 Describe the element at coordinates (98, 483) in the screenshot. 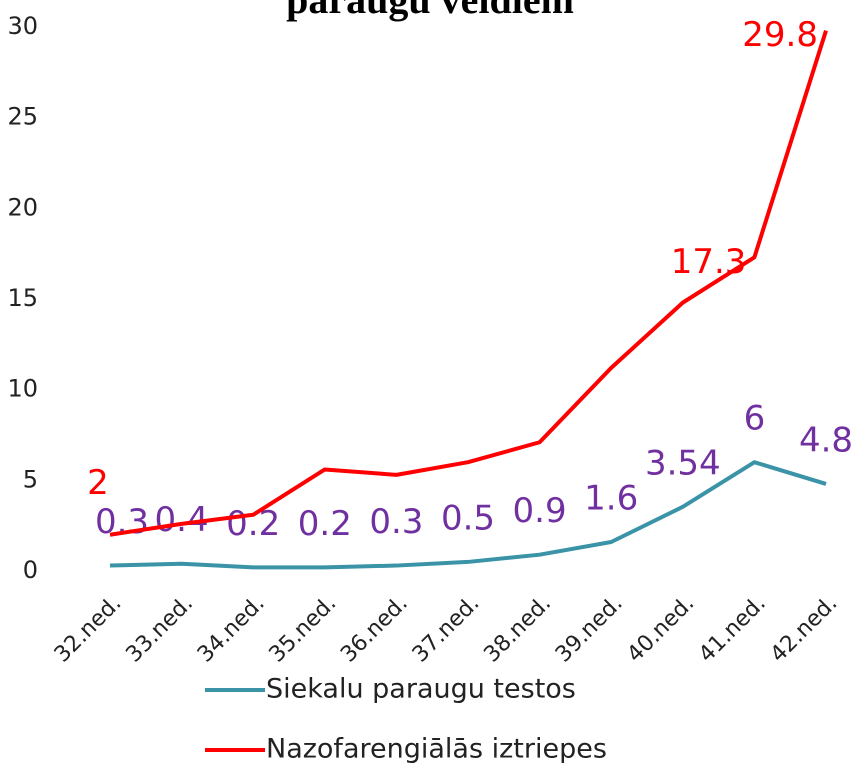

I see `data-label: 2` at that location.